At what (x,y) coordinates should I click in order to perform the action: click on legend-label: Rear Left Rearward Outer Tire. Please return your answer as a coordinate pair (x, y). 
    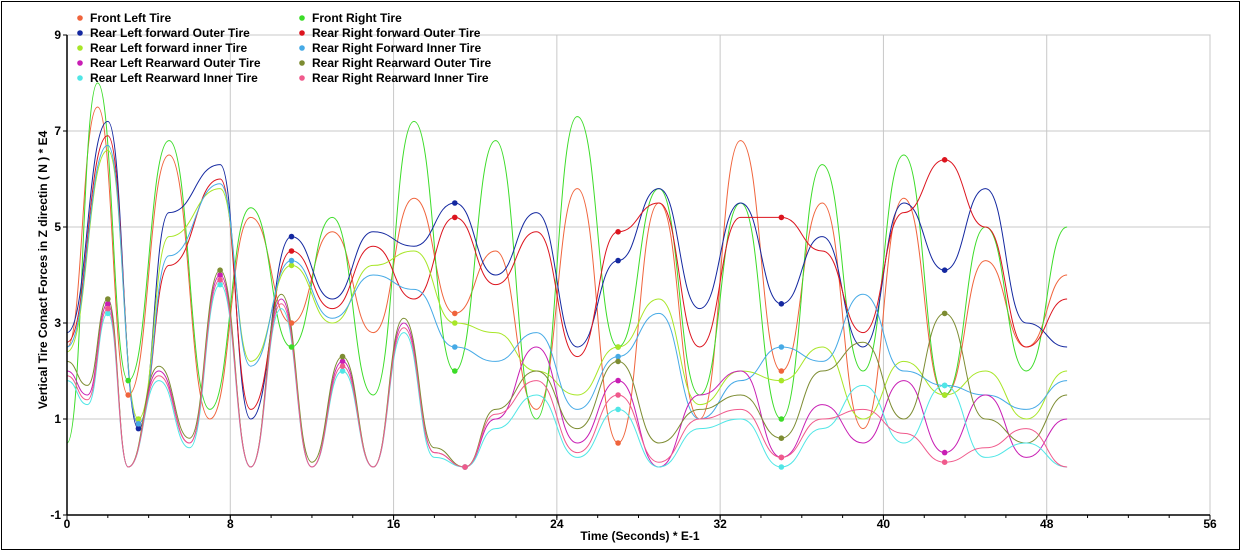
    Looking at the image, I should click on (175, 63).